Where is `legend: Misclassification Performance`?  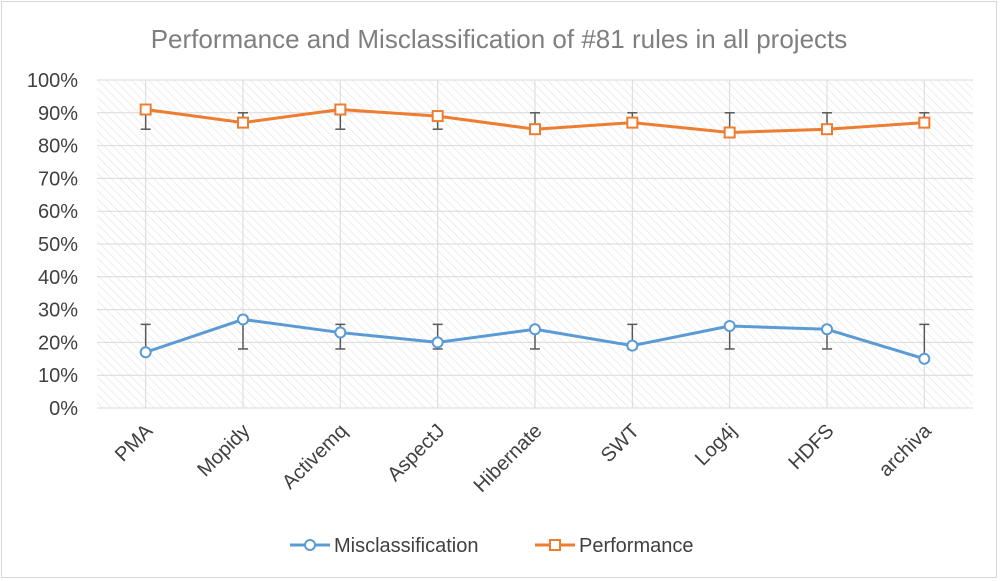 legend: Misclassification Performance is located at coordinates (492, 546).